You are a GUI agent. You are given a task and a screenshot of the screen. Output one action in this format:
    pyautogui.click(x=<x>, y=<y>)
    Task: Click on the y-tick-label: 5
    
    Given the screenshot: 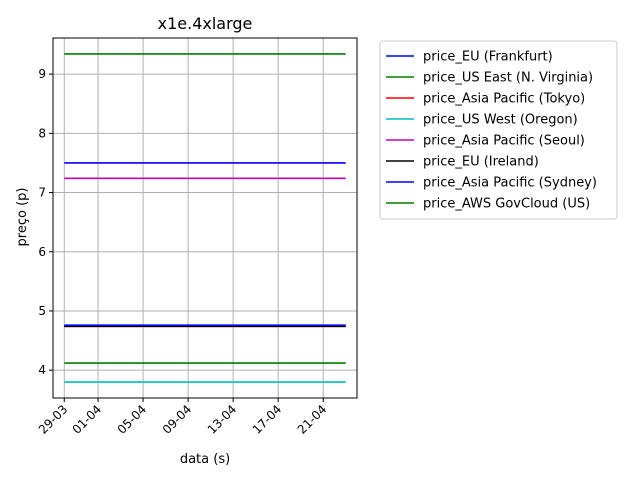 What is the action you would take?
    pyautogui.click(x=42, y=311)
    